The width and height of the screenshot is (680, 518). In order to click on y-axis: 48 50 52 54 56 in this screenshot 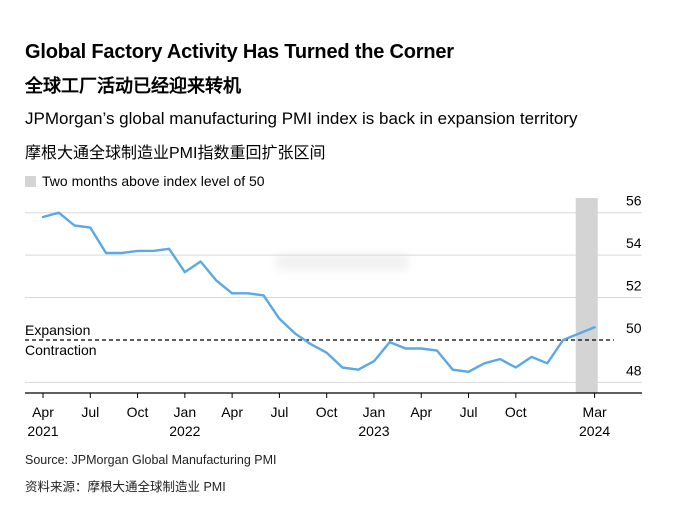, I will do `click(634, 286)`.